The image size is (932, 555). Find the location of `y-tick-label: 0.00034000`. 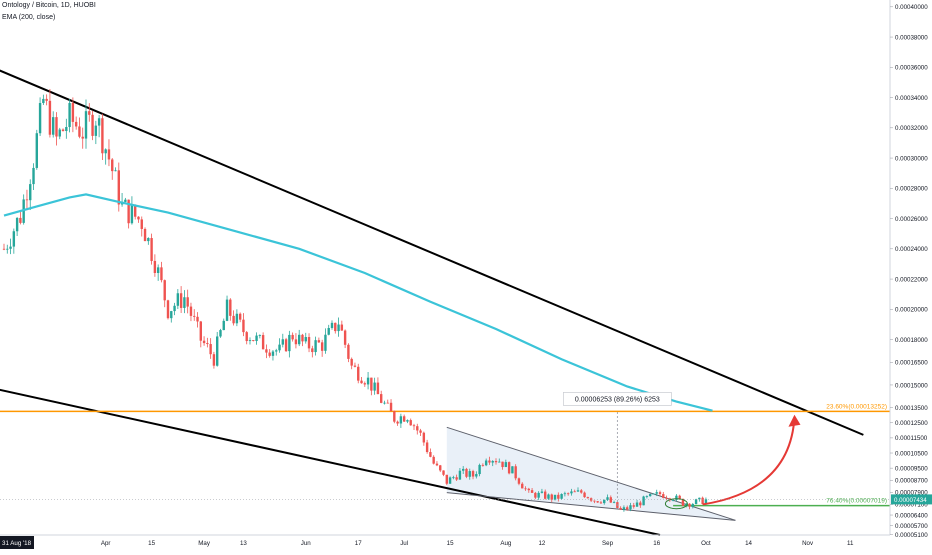

y-tick-label: 0.00034000 is located at coordinates (911, 98).